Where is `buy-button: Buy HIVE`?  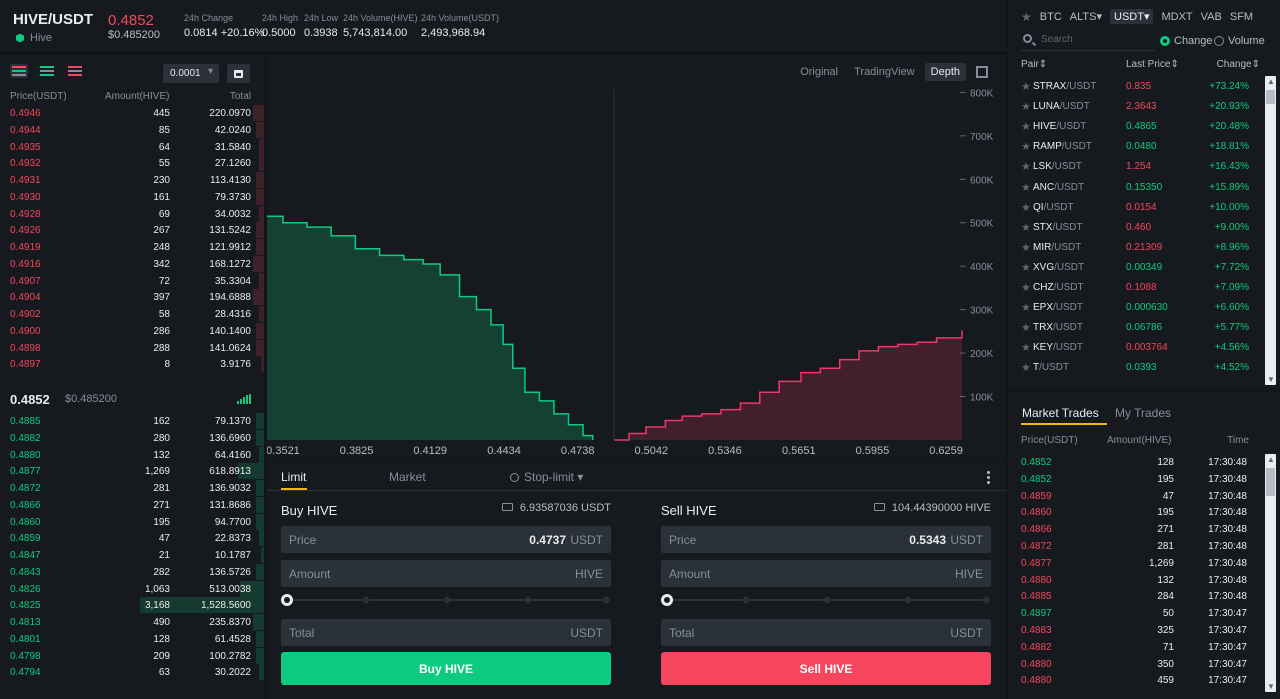
buy-button: Buy HIVE is located at coordinates (446, 668).